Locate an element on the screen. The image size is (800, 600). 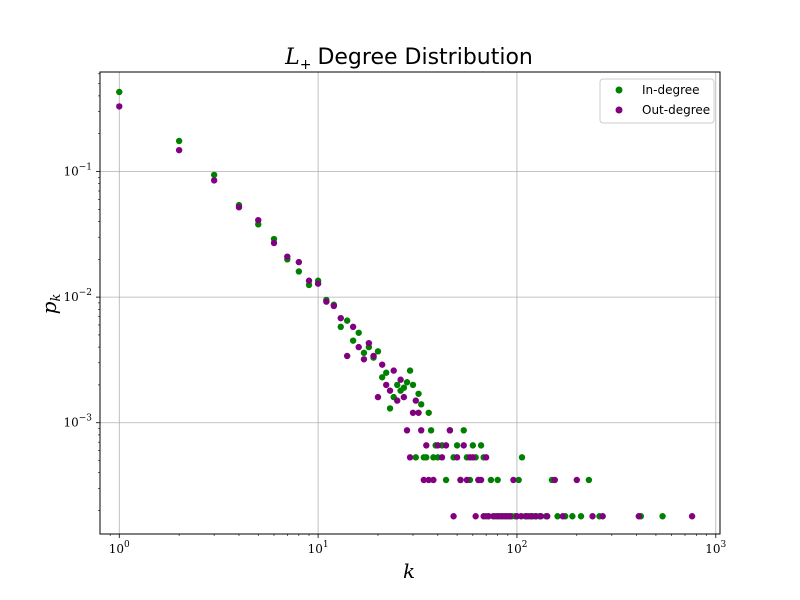
legend-marker-out-degree is located at coordinates (619, 110).